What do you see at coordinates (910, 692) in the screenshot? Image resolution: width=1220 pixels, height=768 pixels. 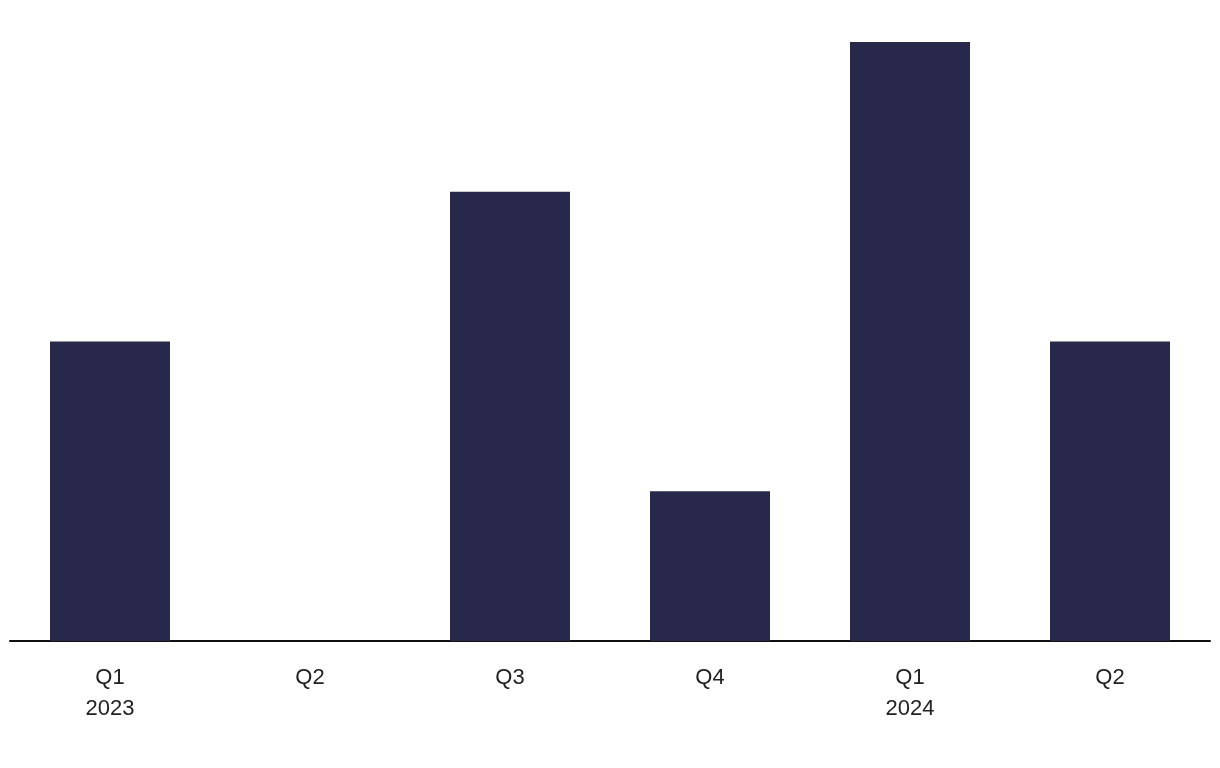 I see `x-tick-label: Q1 2024` at bounding box center [910, 692].